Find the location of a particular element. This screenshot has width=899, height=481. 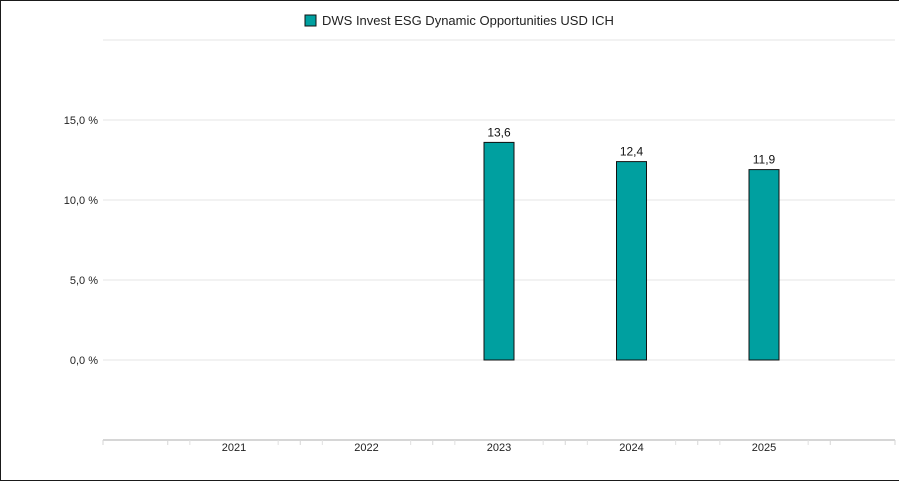

x-tick-label: 2022 is located at coordinates (366, 448).